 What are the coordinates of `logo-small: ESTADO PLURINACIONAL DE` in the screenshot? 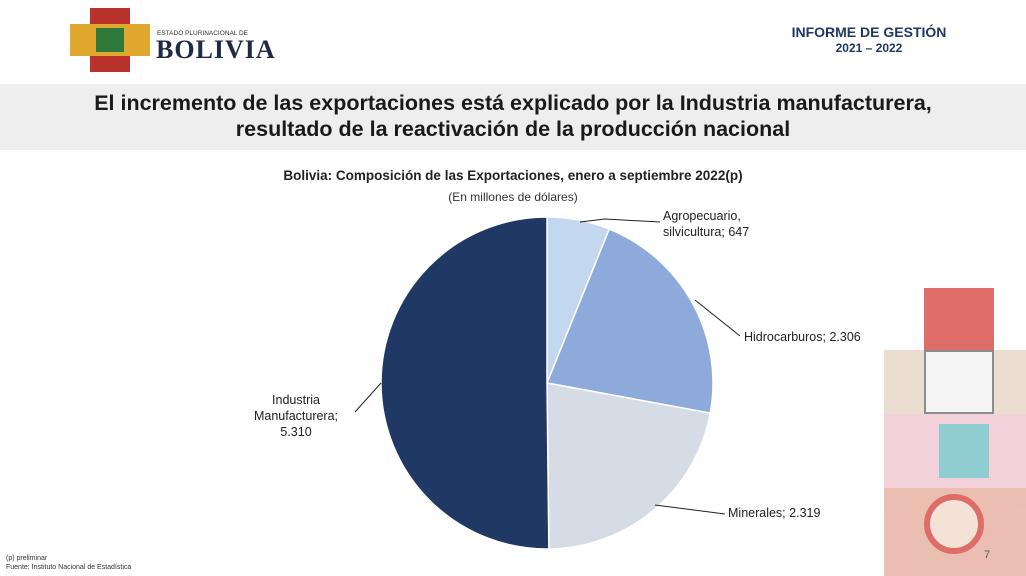 It's located at (203, 33).